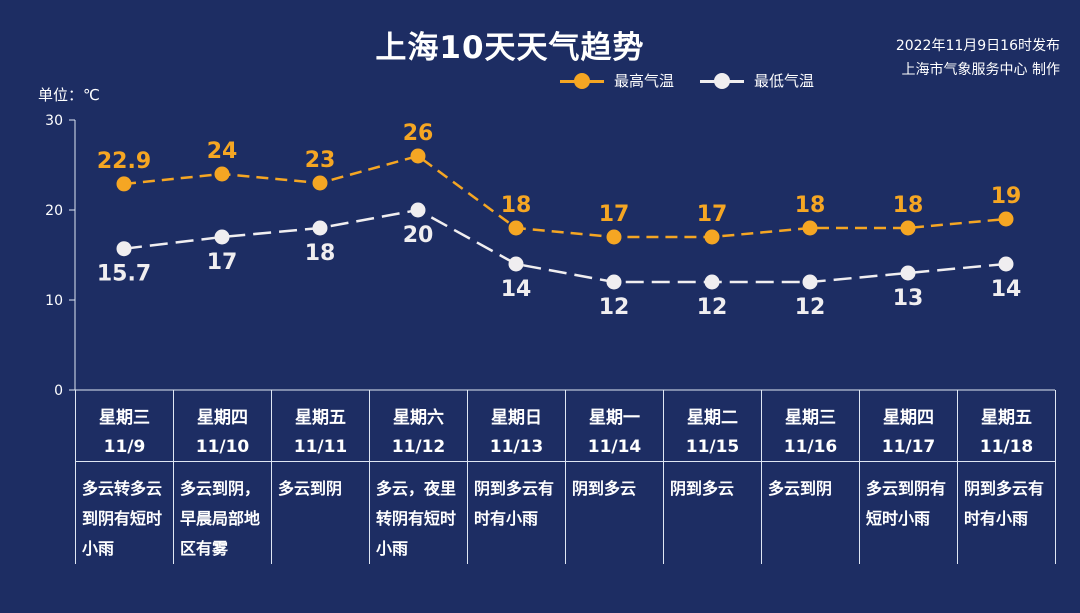  What do you see at coordinates (614, 418) in the screenshot?
I see `weekday-label: 星期一` at bounding box center [614, 418].